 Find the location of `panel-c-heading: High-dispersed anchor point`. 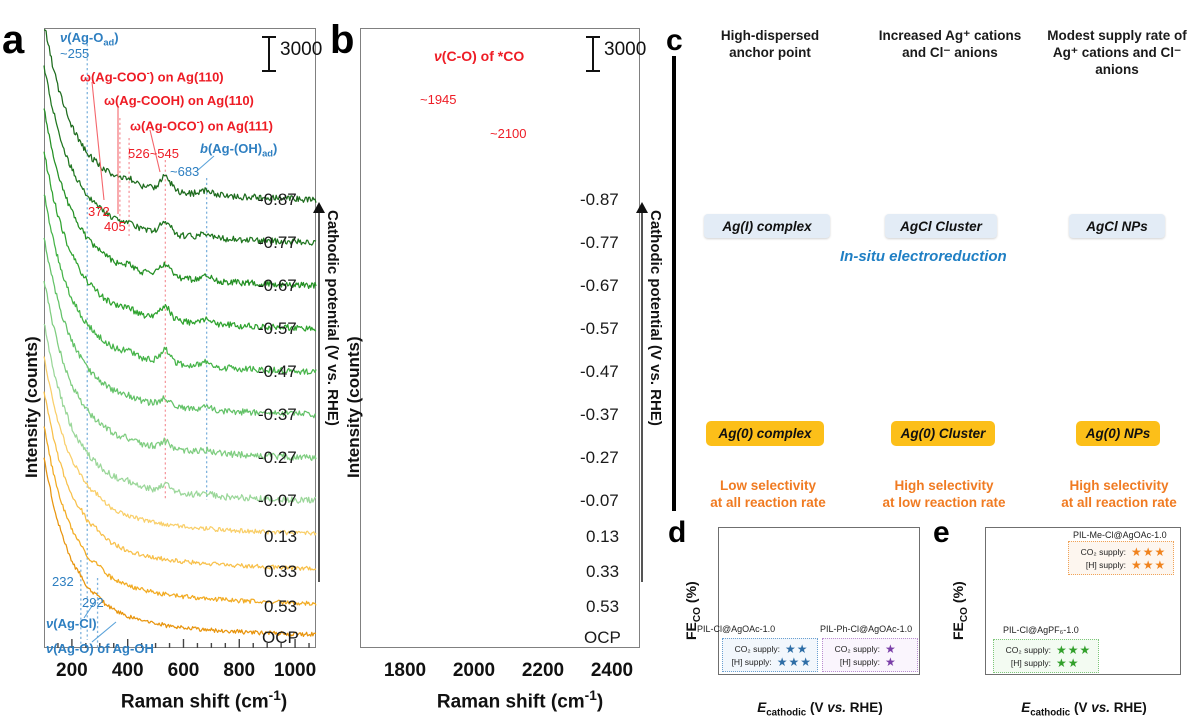

panel-c-heading: High-dispersed anchor point is located at coordinates (770, 44).